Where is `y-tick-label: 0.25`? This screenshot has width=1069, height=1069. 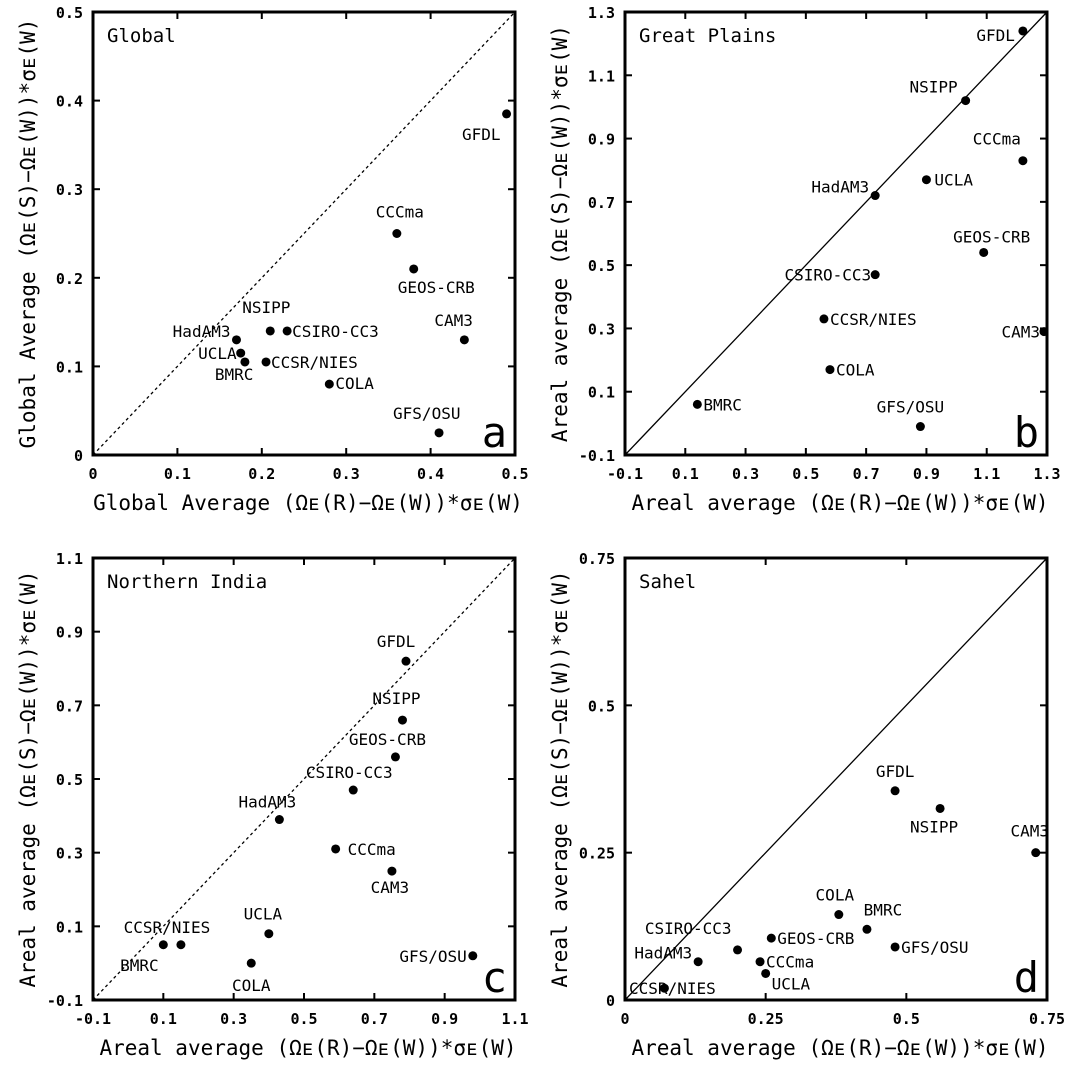
y-tick-label: 0.25 is located at coordinates (597, 854).